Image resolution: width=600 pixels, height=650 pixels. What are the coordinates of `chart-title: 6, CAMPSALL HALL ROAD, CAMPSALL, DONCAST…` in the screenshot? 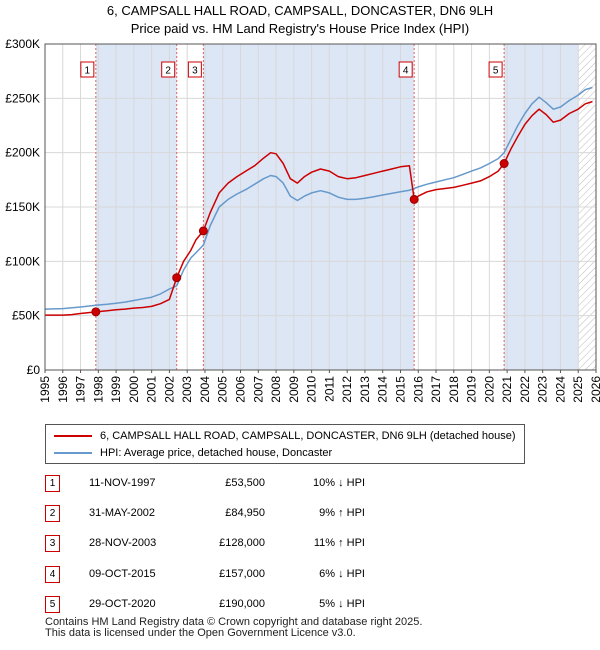 It's located at (300, 10).